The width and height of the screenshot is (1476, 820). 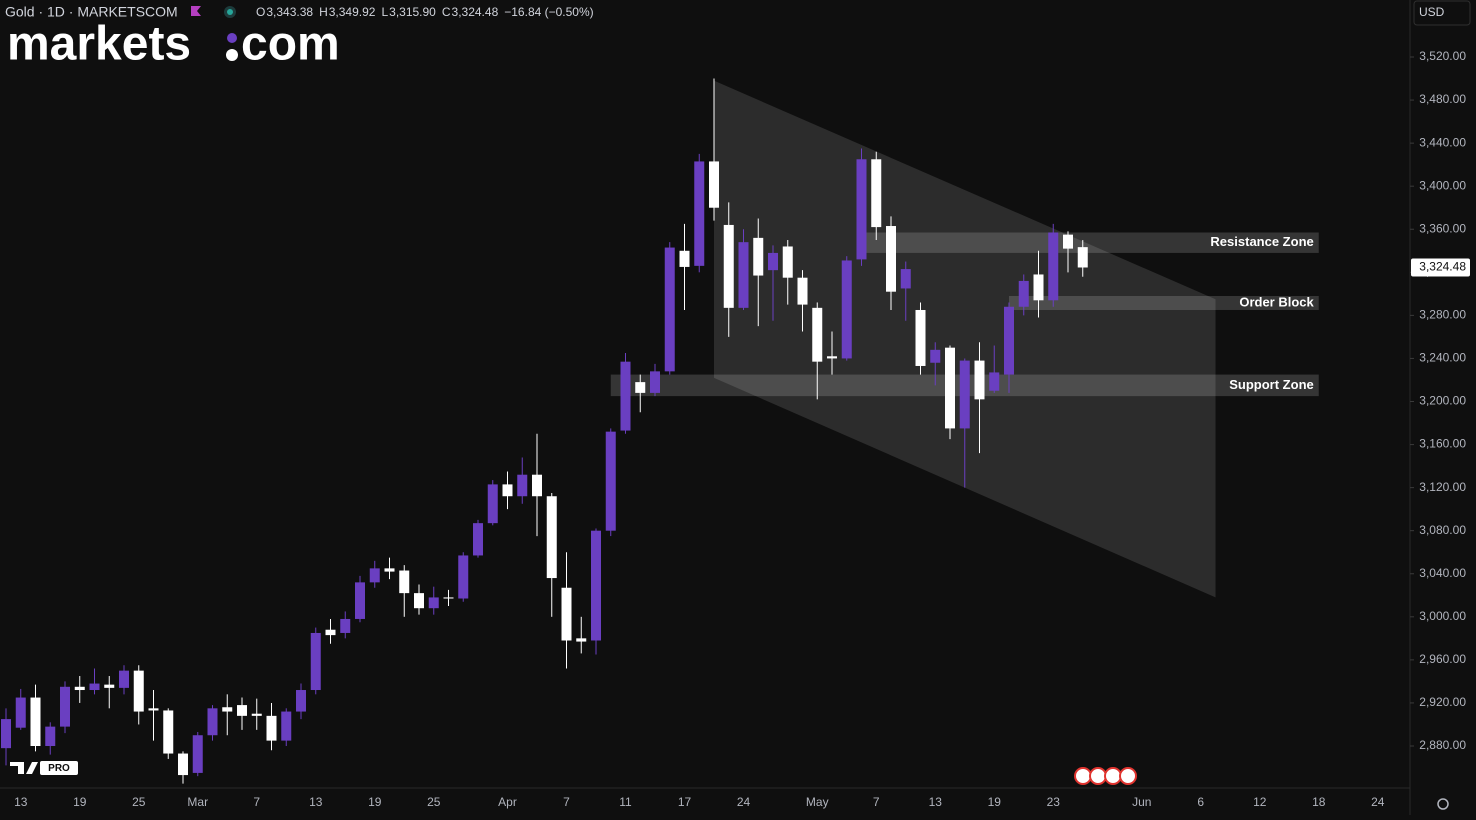 What do you see at coordinates (1261, 241) in the screenshot?
I see `zone-label: Resistance Zone` at bounding box center [1261, 241].